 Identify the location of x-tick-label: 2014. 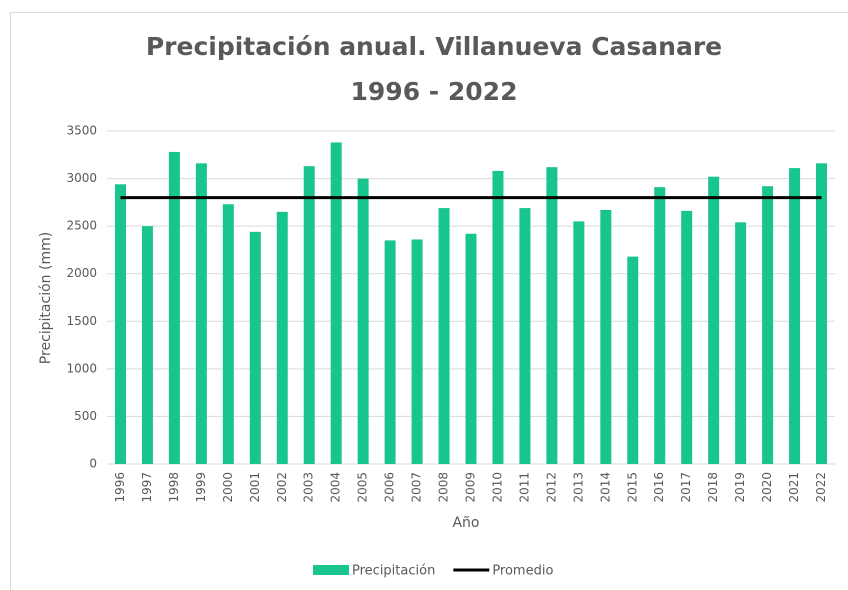
(605, 487).